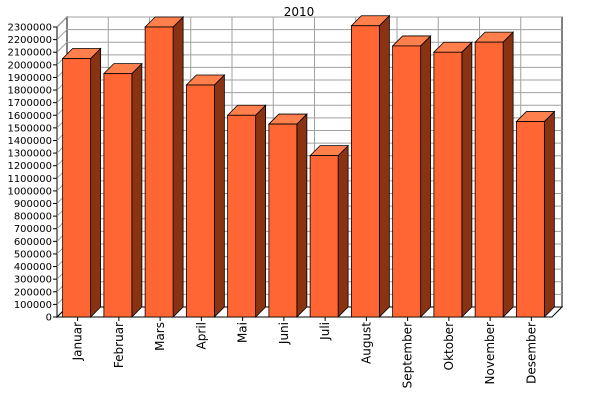 The width and height of the screenshot is (600, 405). What do you see at coordinates (78, 341) in the screenshot?
I see `x-tick-label: Januar` at bounding box center [78, 341].